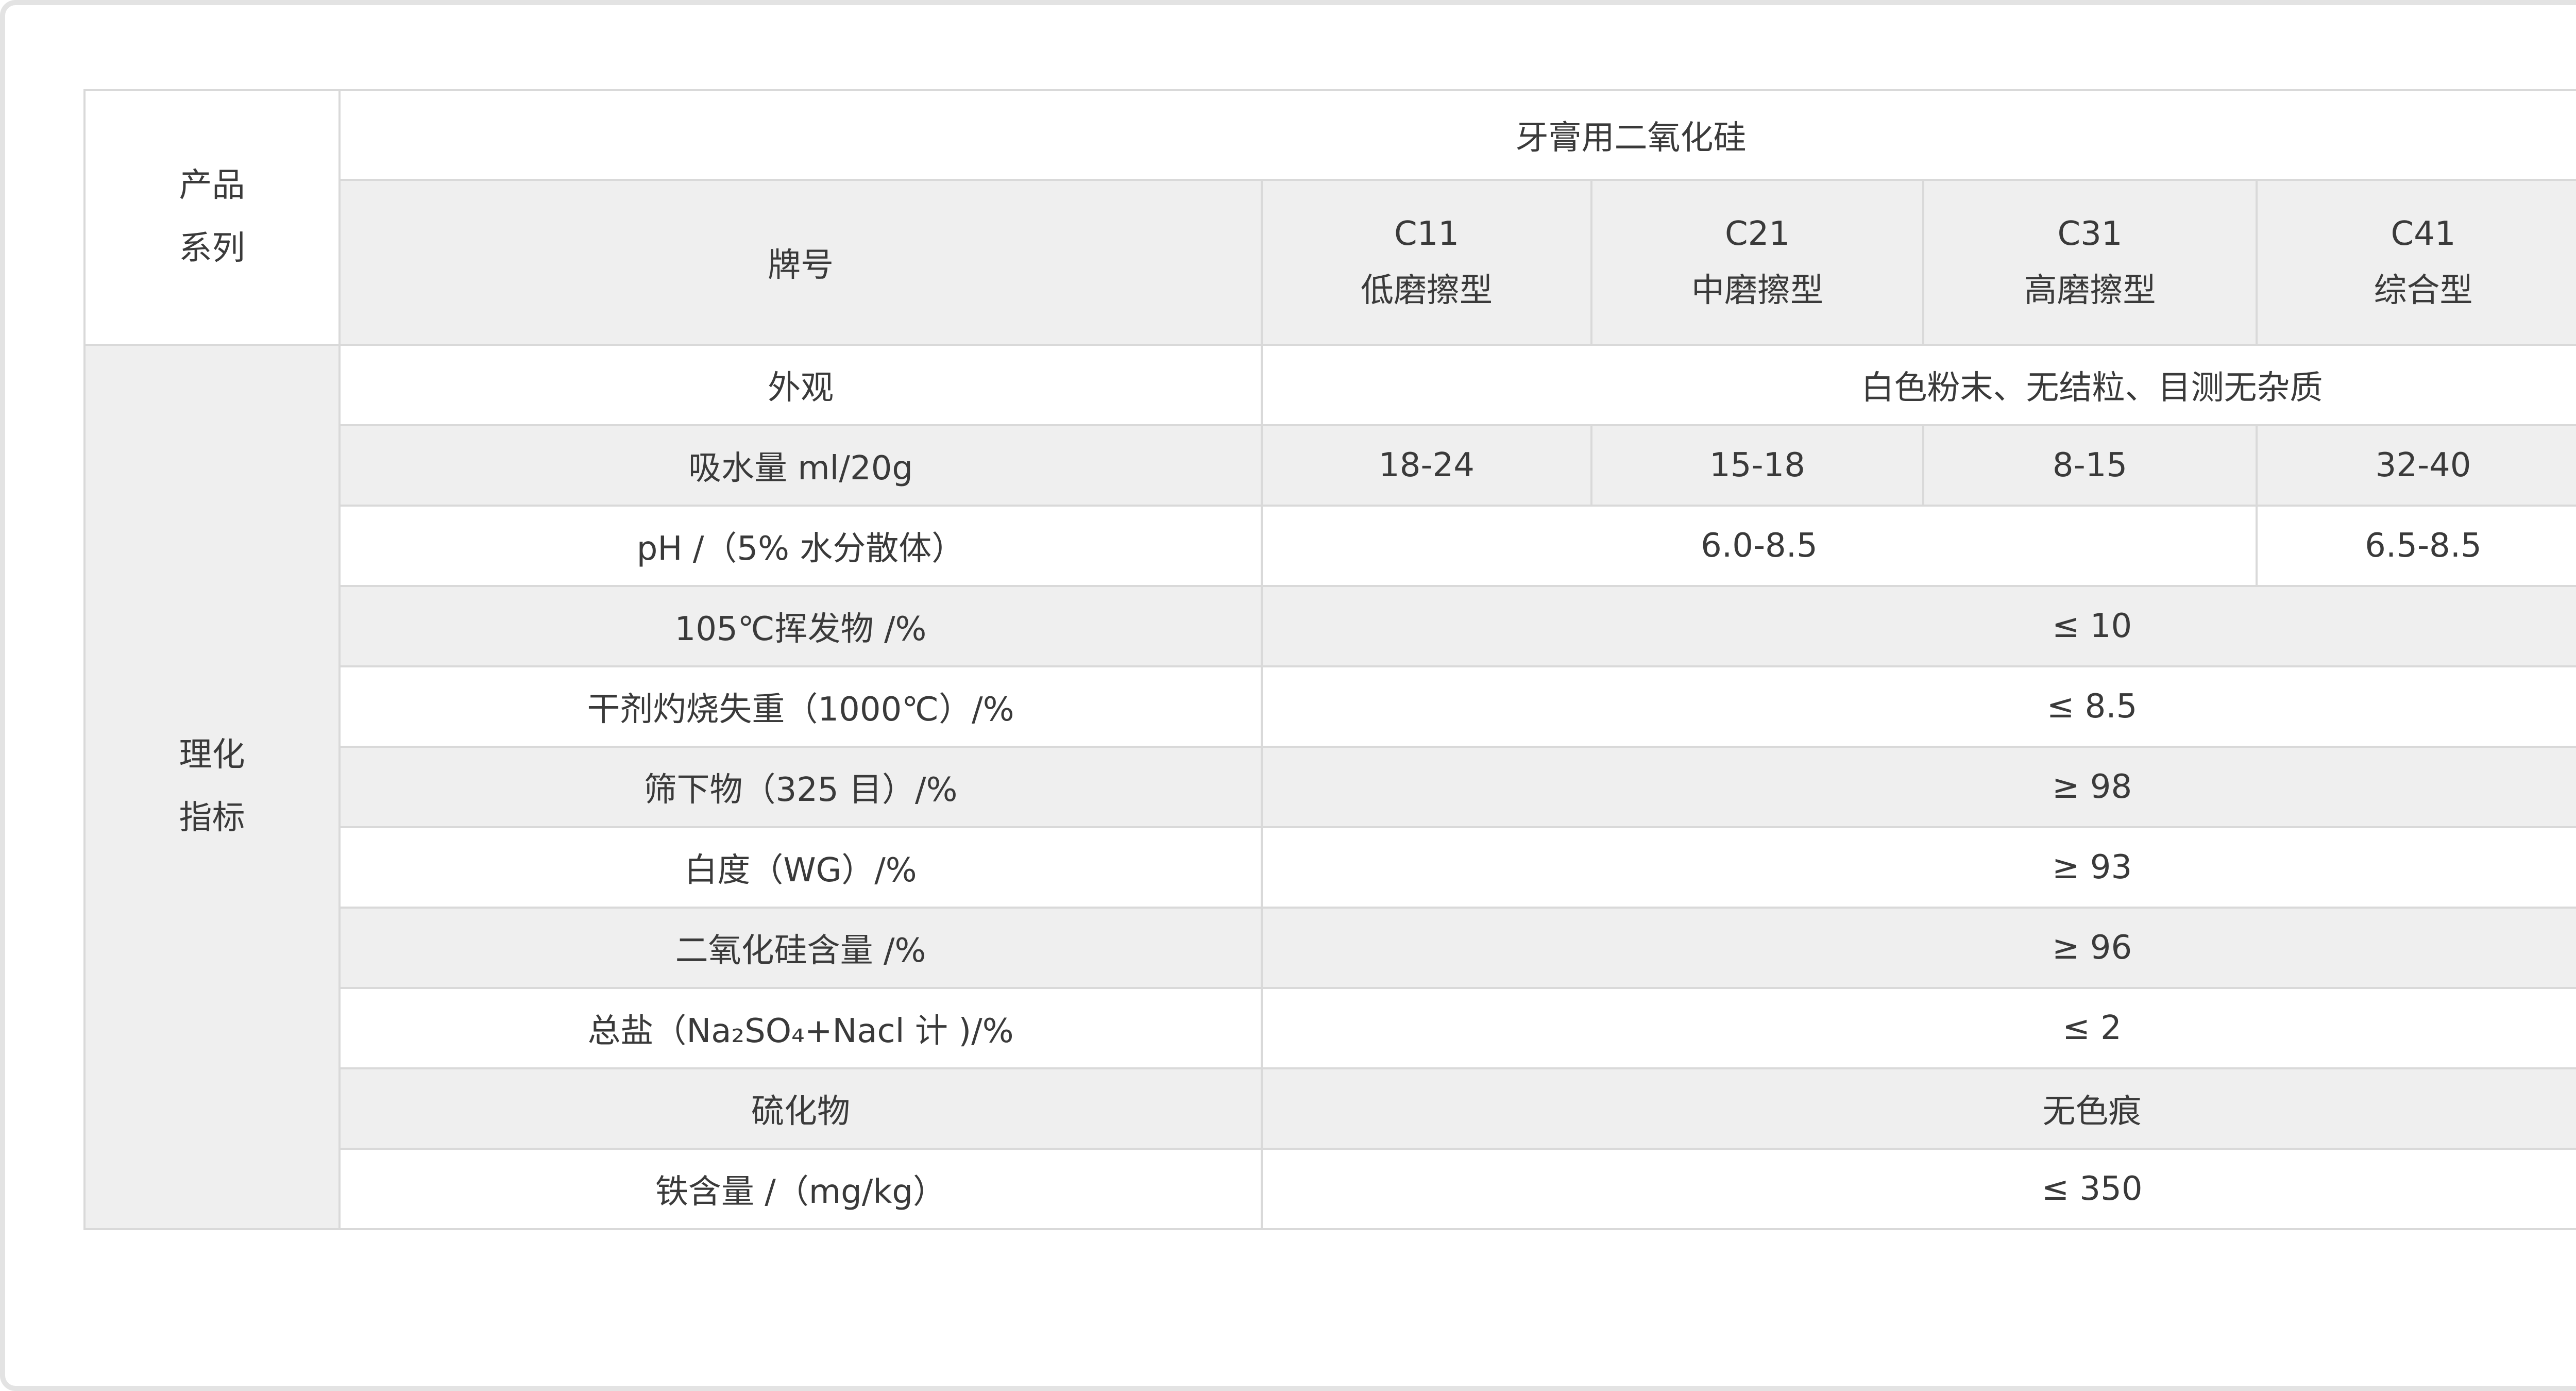 This screenshot has width=2576, height=1391. I want to click on param-value: ≤ 2, so click(1918, 1028).